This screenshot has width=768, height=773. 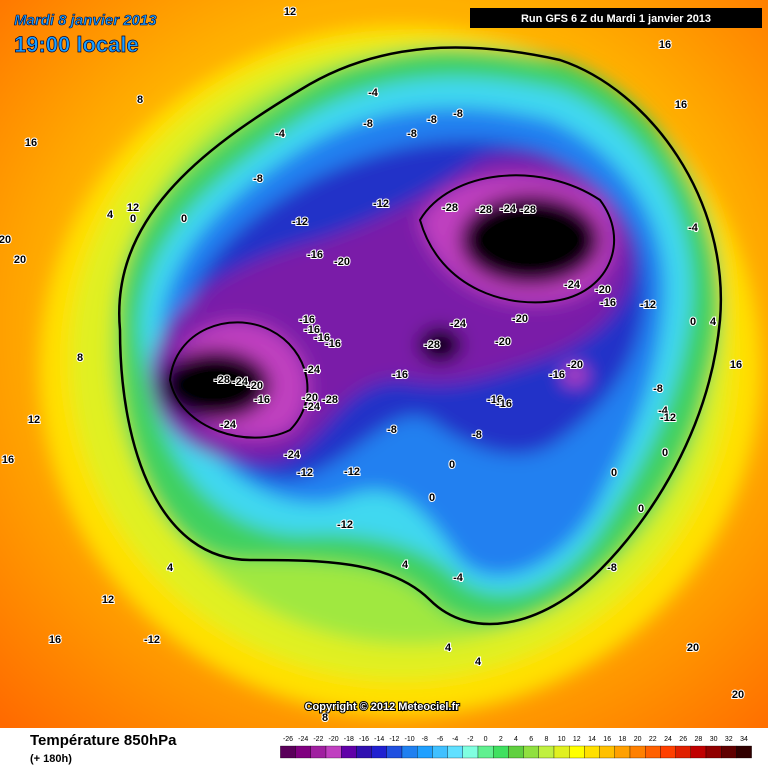 I want to click on colorbar-label: 6, so click(x=531, y=739).